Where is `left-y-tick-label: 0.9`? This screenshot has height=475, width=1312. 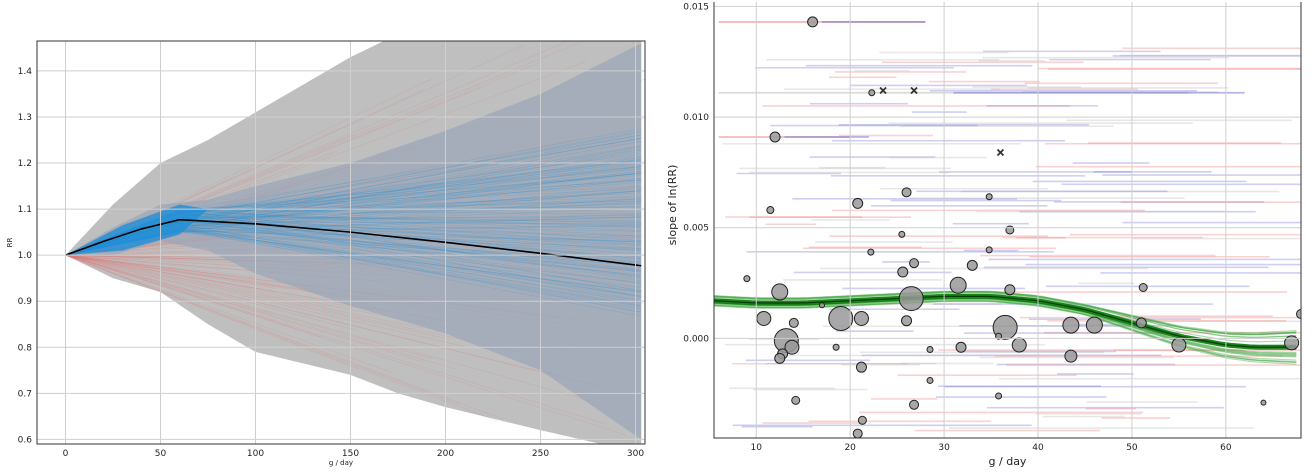
left-y-tick-label: 0.9 is located at coordinates (25, 302).